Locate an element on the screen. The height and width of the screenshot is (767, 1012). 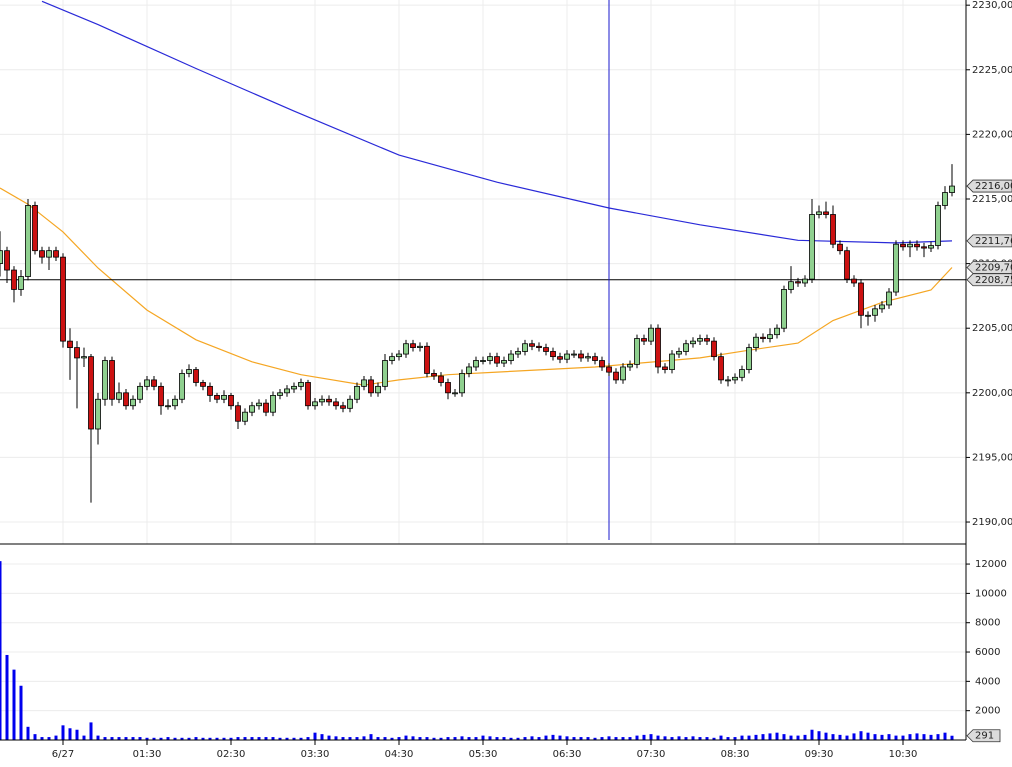
volume-marker-label: 291 is located at coordinates (984, 736).